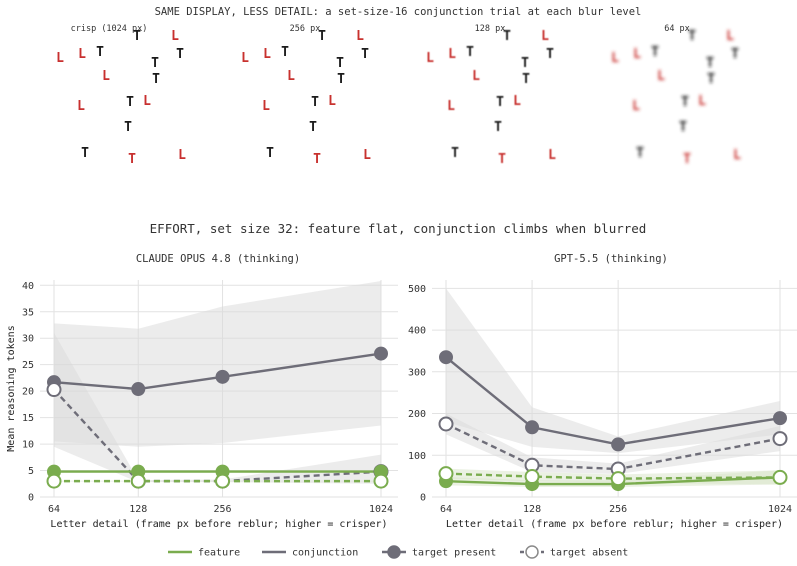 Image resolution: width=797 pixels, height=566 pixels. What do you see at coordinates (611, 259) in the screenshot?
I see `chart-title: GPT-5.5 (thinking)` at bounding box center [611, 259].